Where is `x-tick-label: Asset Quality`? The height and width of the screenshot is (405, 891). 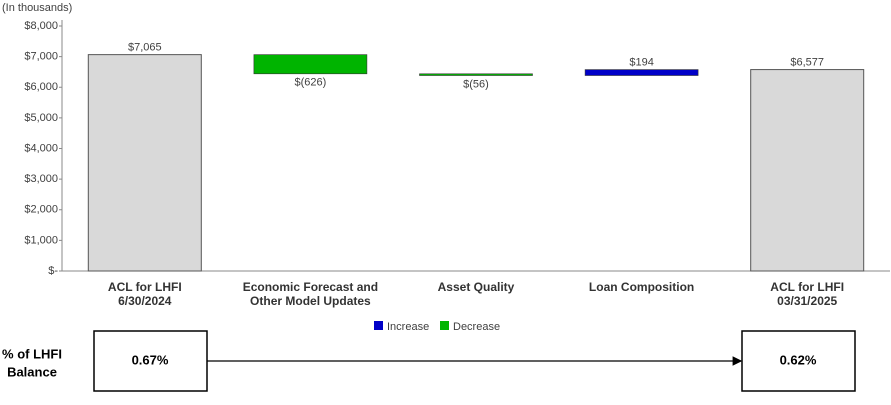 x-tick-label: Asset Quality is located at coordinates (476, 287).